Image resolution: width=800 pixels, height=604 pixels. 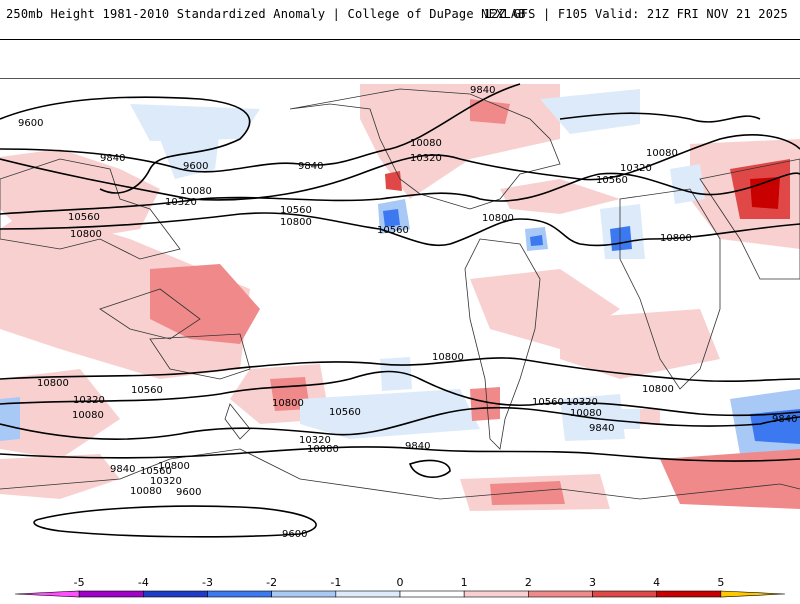 What do you see at coordinates (79, 582) in the screenshot?
I see `colorbar-tick-label: -5` at bounding box center [79, 582].